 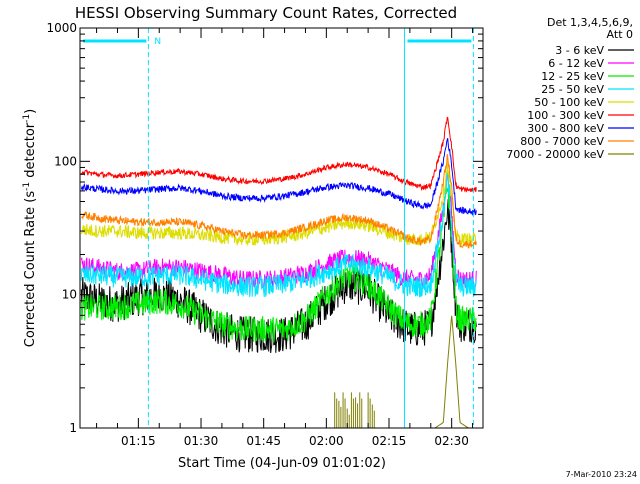 I want to click on x-axis-label: Start Time (04-Jun-09 01:01:02), so click(x=282, y=463).